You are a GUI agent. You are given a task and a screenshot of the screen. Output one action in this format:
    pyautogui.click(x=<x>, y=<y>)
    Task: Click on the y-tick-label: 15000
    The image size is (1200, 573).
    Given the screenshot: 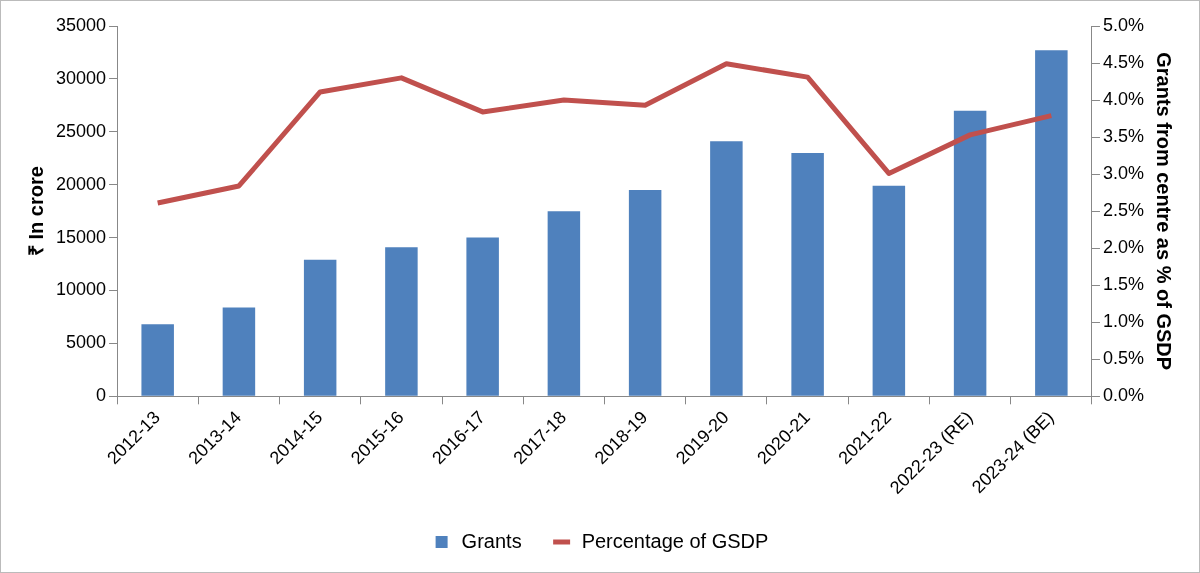 What is the action you would take?
    pyautogui.click(x=81, y=236)
    